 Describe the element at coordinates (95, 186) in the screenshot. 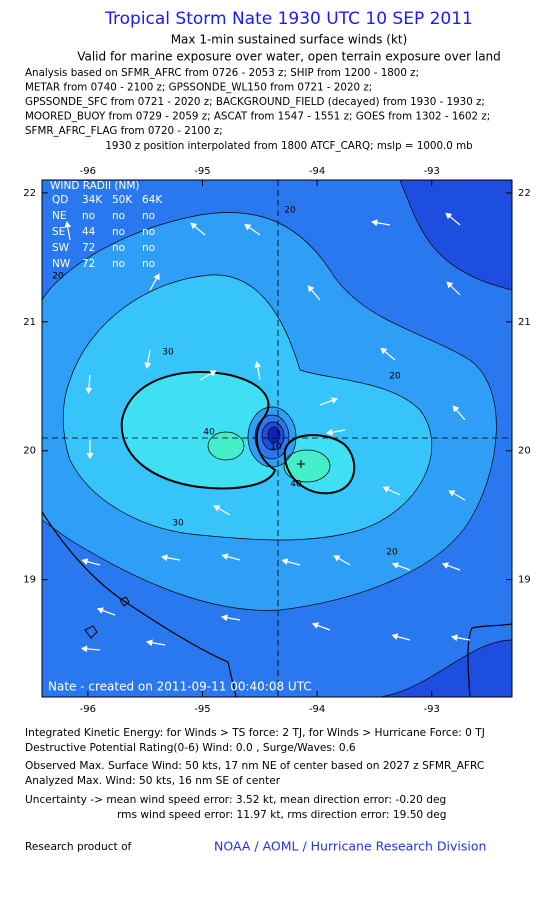

I see `radii-title: WIND RADII (NM)` at that location.